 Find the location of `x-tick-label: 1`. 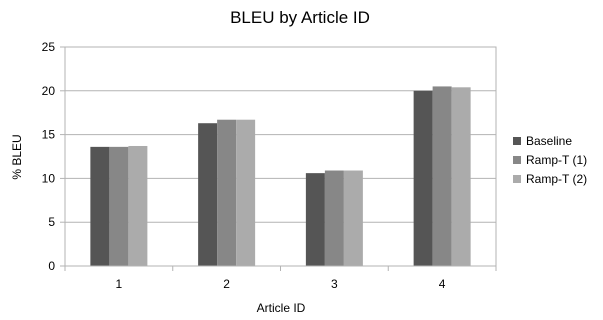

x-tick-label: 1 is located at coordinates (119, 284).